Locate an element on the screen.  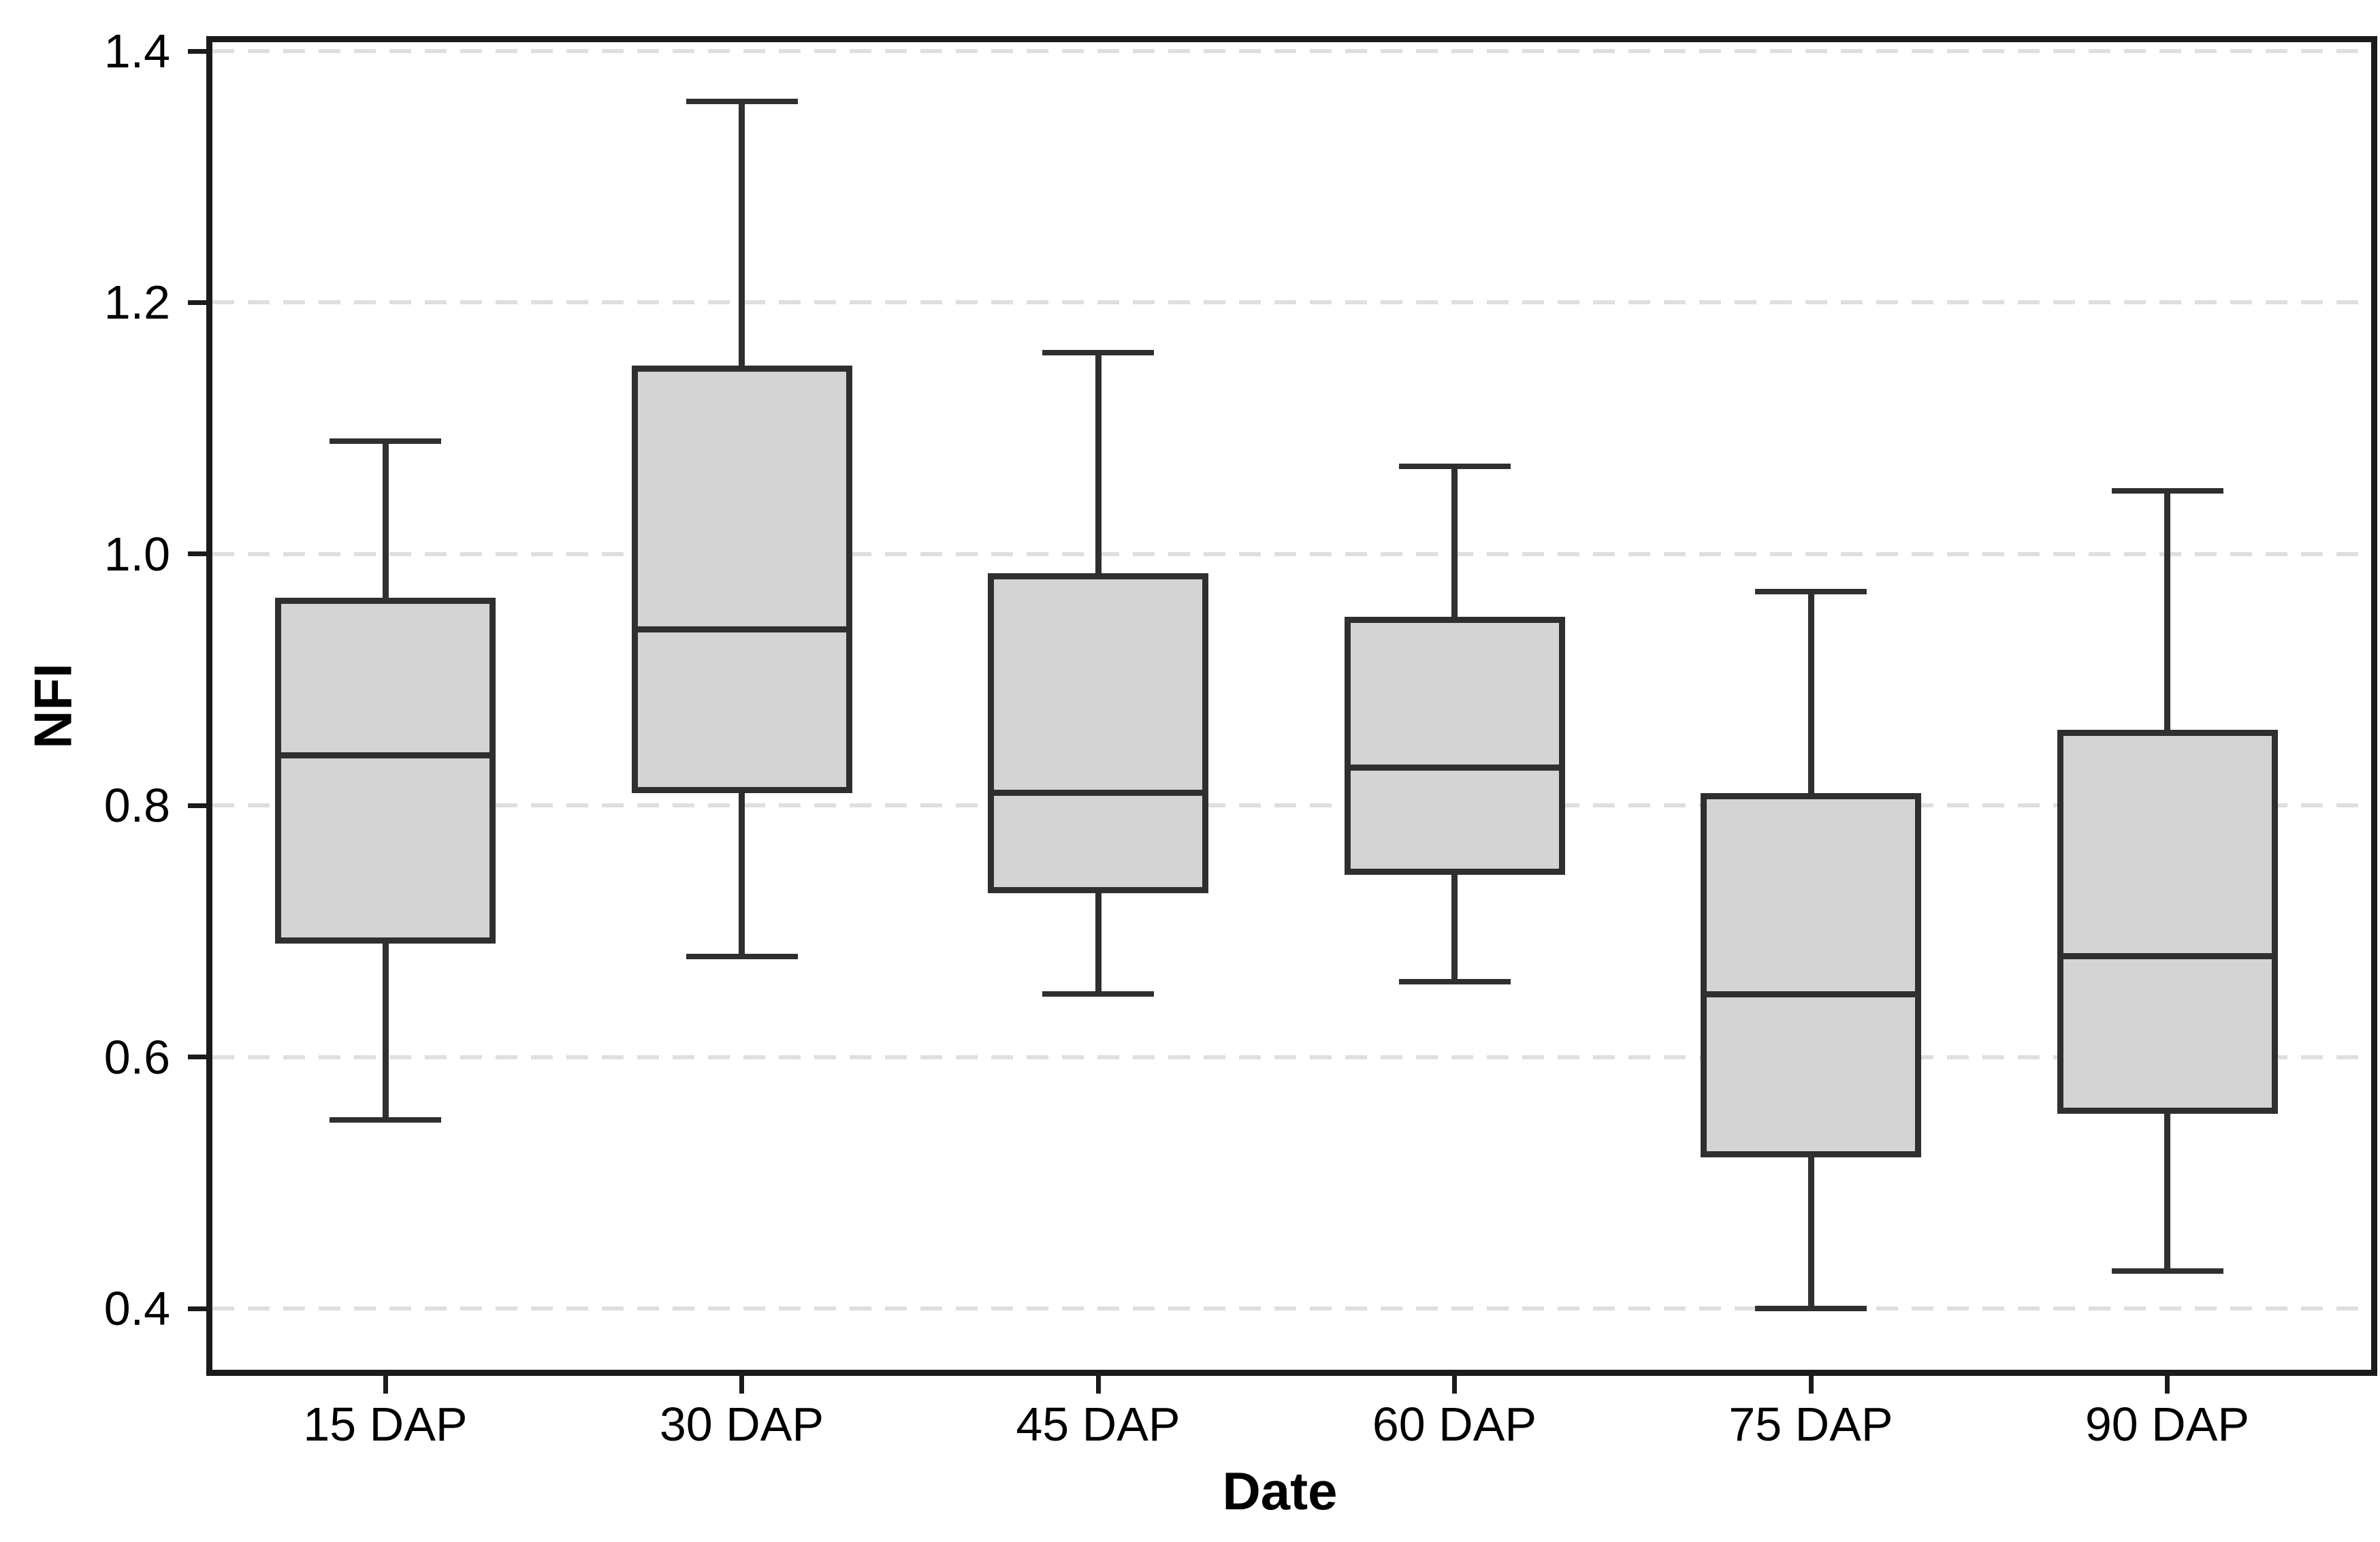
x-tick-label-75-dap: 75 DAP is located at coordinates (1810, 1424).